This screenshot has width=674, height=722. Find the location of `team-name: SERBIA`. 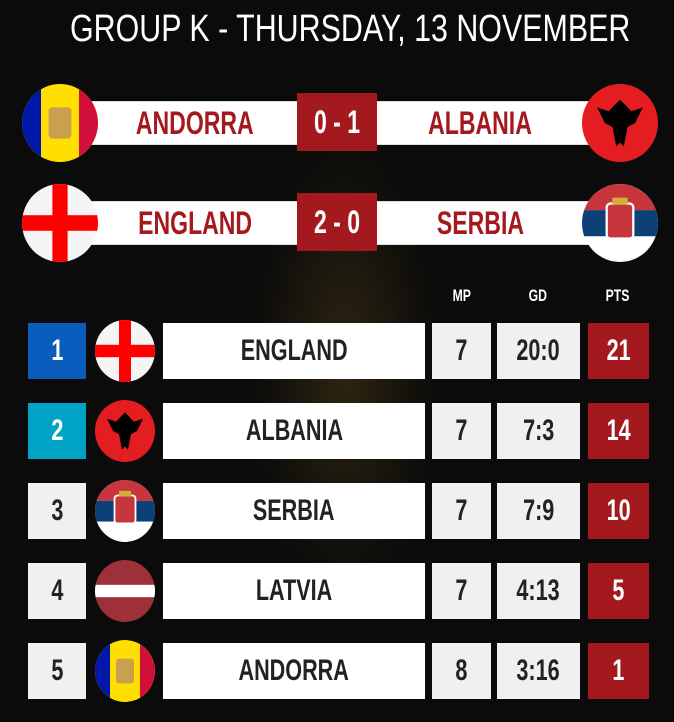

team-name: SERBIA is located at coordinates (294, 511).